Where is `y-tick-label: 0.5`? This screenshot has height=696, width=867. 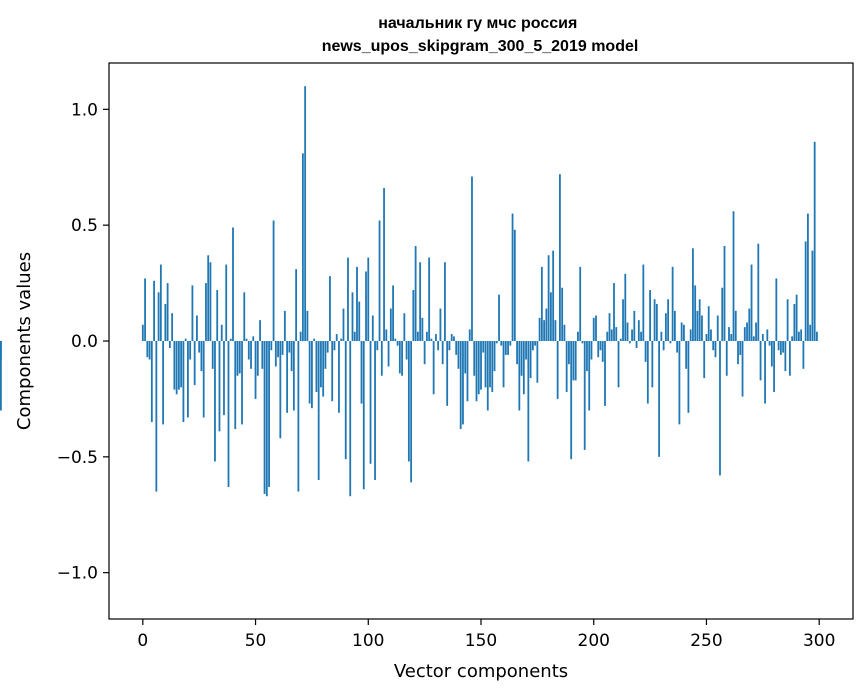 y-tick-label: 0.5 is located at coordinates (84, 226).